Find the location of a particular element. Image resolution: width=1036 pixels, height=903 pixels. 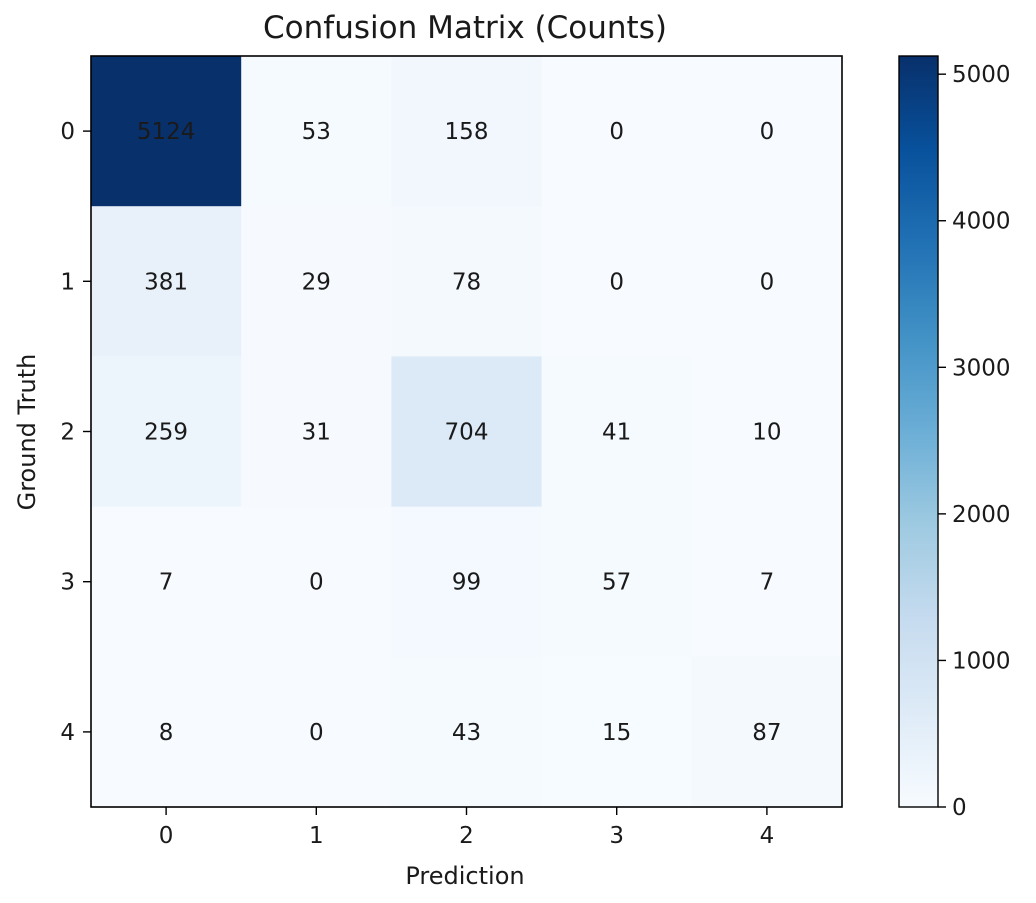

cell-value-label: 87 is located at coordinates (766, 733).